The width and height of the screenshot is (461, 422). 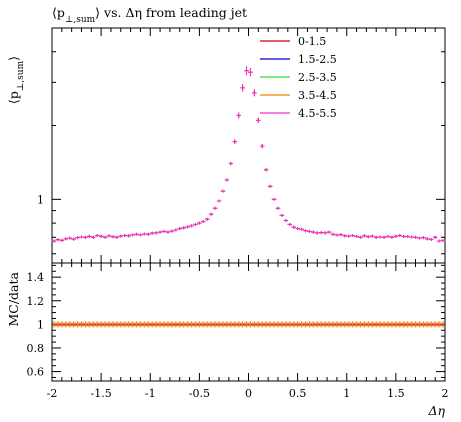 What do you see at coordinates (248, 402) in the screenshot?
I see `x-axis: -2 -1.5 -1 -0.5 0 0.5 1 1.5 2 Δη` at bounding box center [248, 402].